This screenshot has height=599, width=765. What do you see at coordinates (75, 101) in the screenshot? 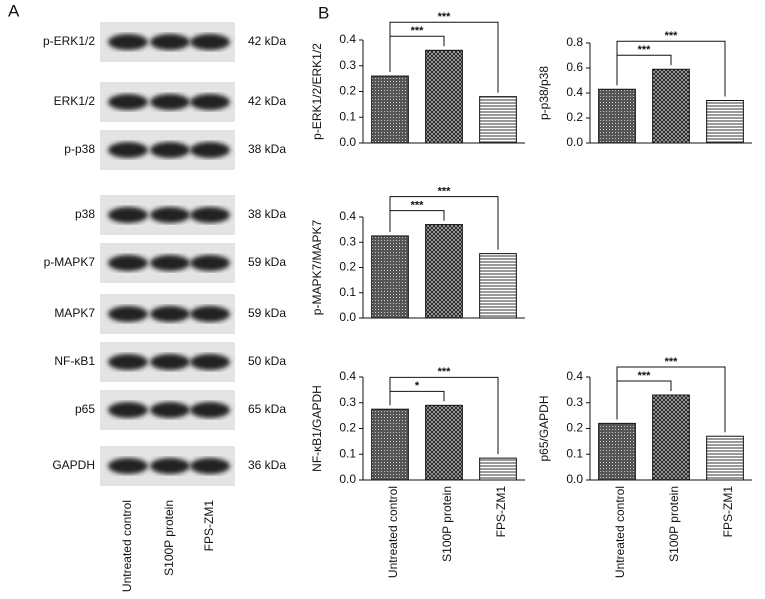
I see `protein-label: ERK1/2` at bounding box center [75, 101].